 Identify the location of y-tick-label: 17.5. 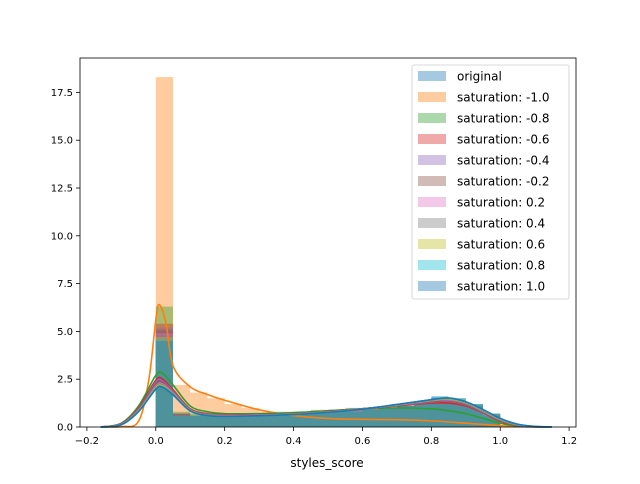
(62, 93).